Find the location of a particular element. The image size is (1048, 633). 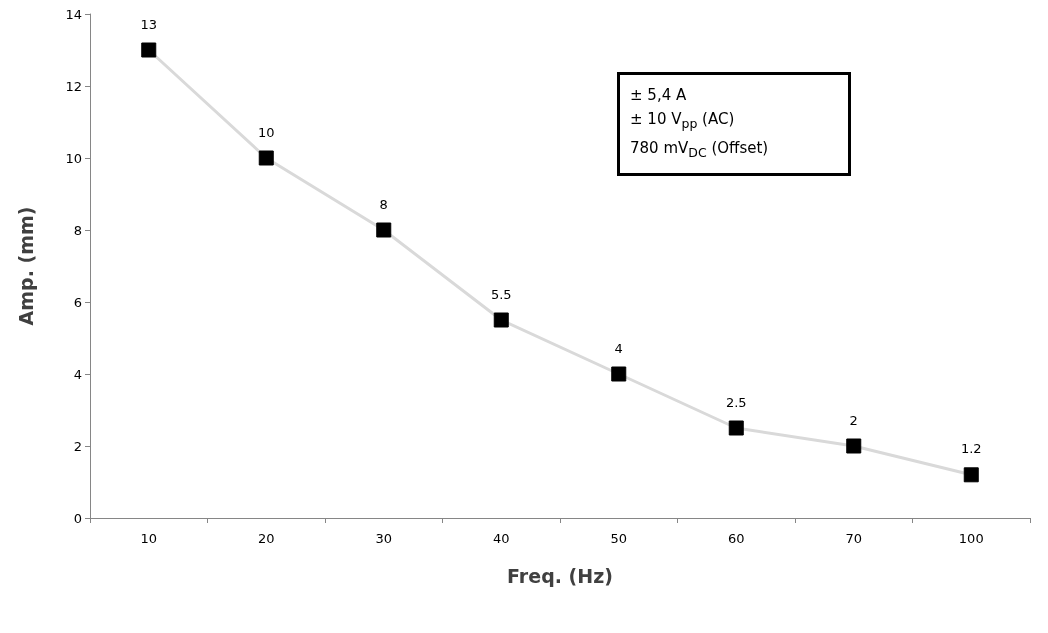

y-tick-label: 4 is located at coordinates (77, 374).